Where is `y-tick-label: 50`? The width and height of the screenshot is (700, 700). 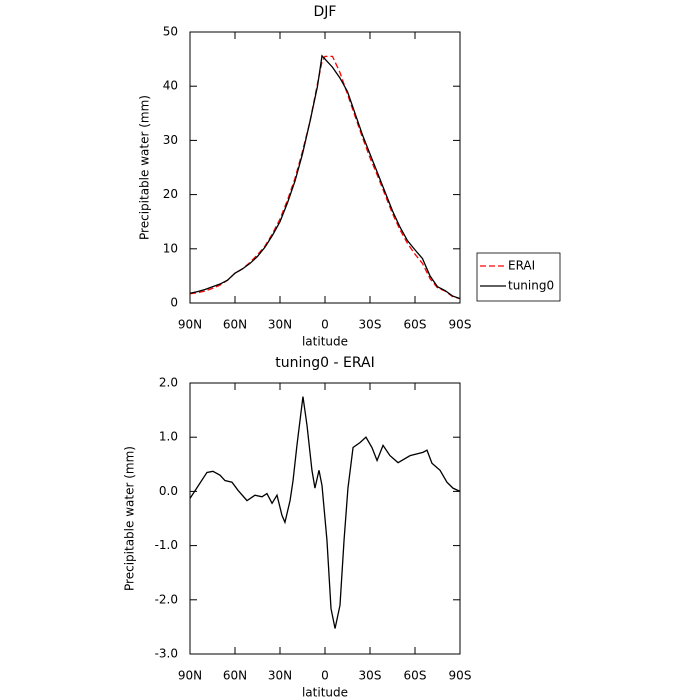
y-tick-label: 50 is located at coordinates (170, 32).